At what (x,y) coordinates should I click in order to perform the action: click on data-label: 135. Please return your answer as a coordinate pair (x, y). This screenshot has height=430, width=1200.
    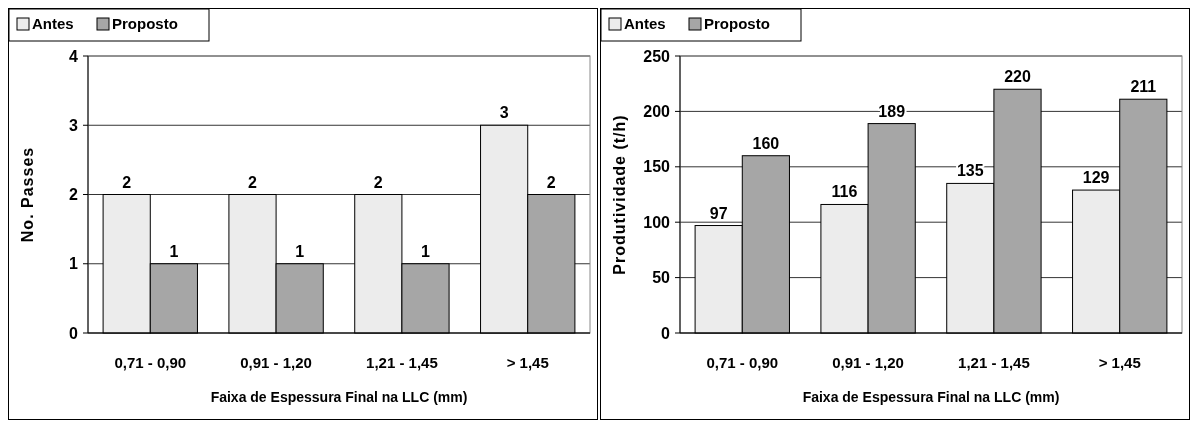
    Looking at the image, I should click on (970, 171).